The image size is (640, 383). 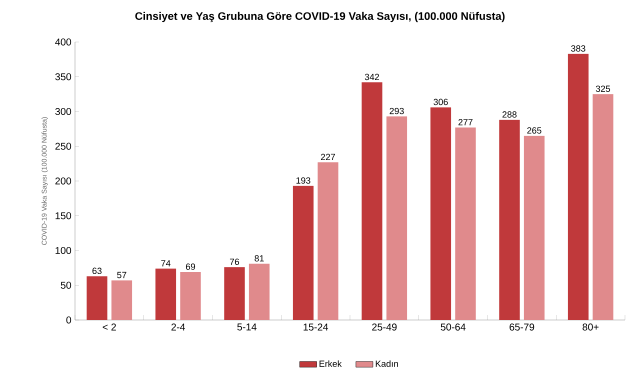 I want to click on y-tick-label: 350, so click(x=63, y=76).